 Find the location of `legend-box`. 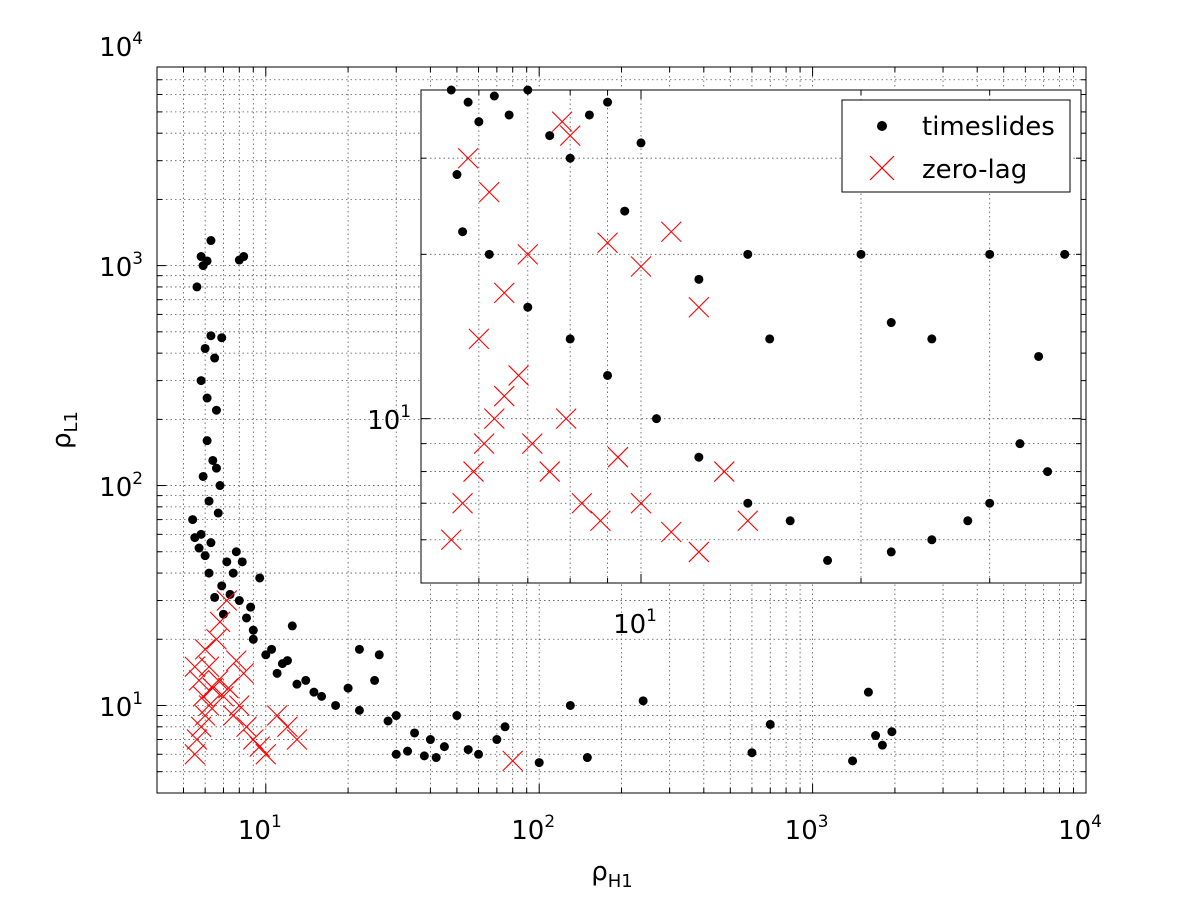

legend-box is located at coordinates (956, 146).